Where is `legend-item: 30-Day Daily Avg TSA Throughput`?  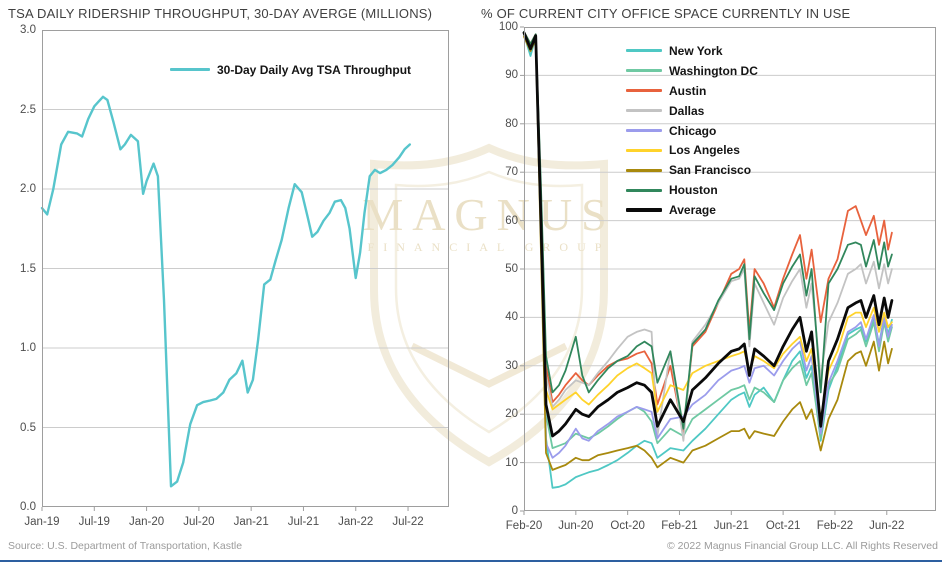
legend-item: 30-Day Daily Avg TSA Throughput is located at coordinates (290, 70).